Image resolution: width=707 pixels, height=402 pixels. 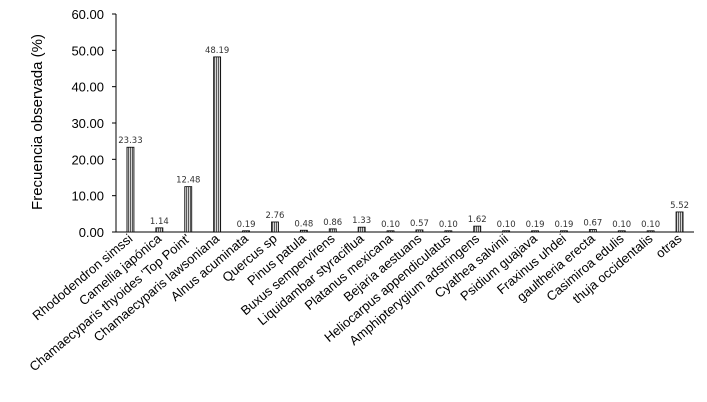 What do you see at coordinates (87, 14) in the screenshot?
I see `y-tick-label: 60.00` at bounding box center [87, 14].